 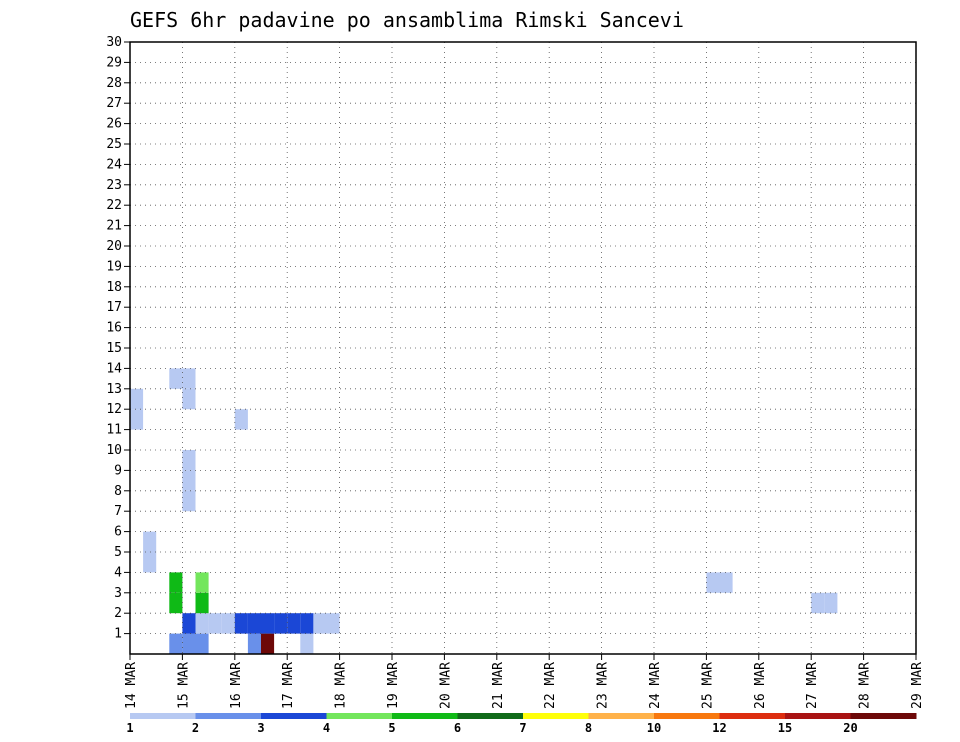 What do you see at coordinates (114, 450) in the screenshot?
I see `y-tick-label: 10` at bounding box center [114, 450].